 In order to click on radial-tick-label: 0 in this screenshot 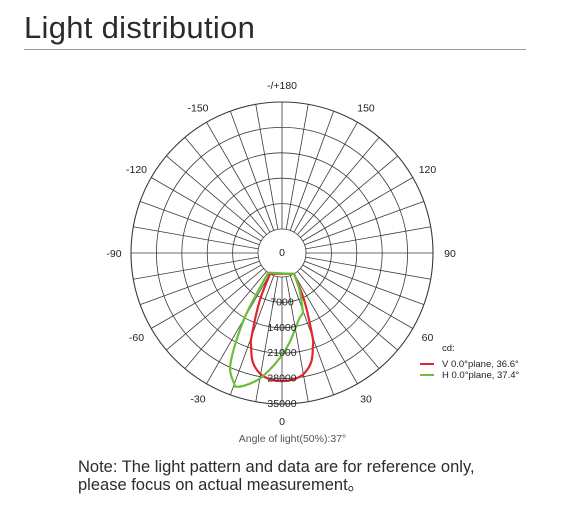, I will do `click(282, 253)`.